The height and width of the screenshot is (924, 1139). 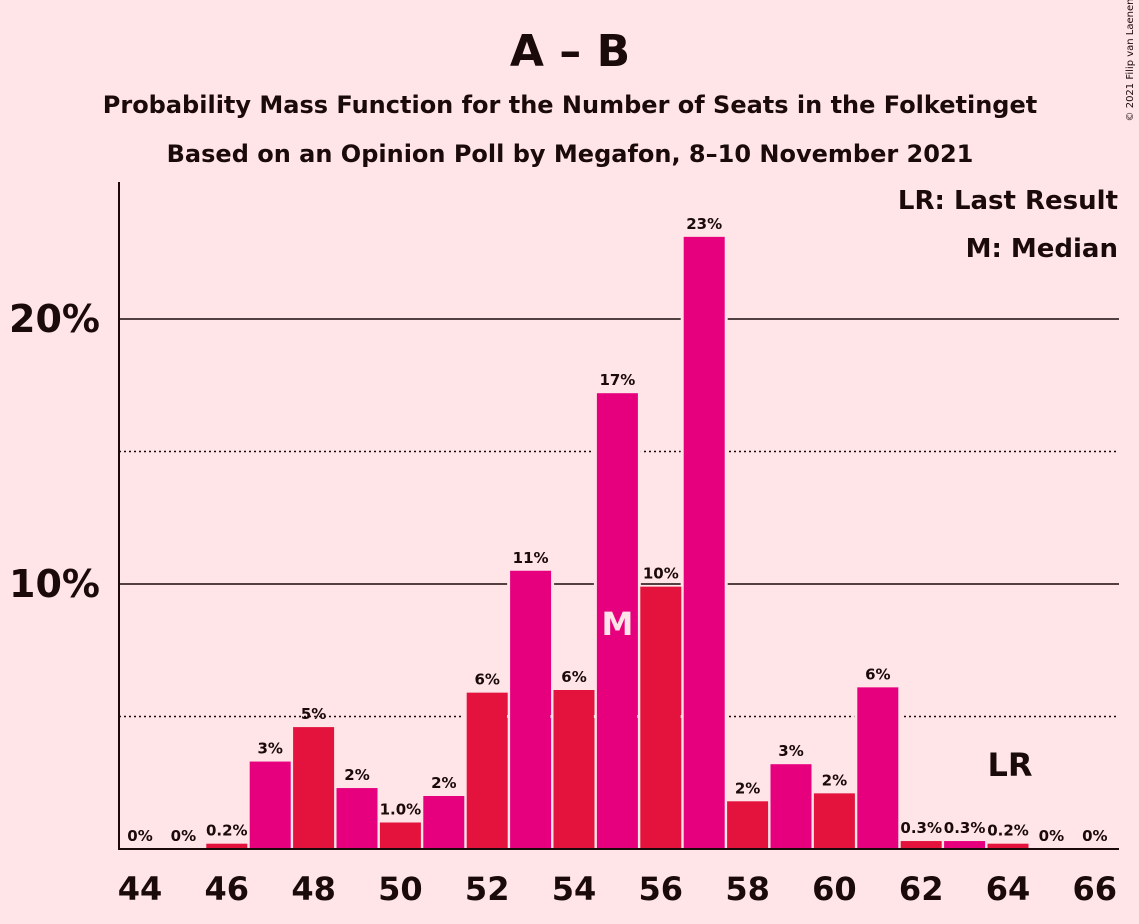 What do you see at coordinates (834, 889) in the screenshot?
I see `x-tick-label-60: 60` at bounding box center [834, 889].